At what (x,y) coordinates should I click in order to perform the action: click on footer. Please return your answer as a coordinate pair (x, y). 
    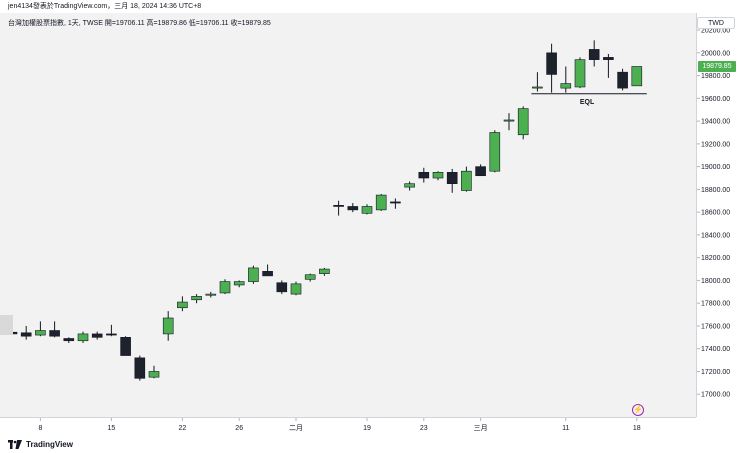
    Looking at the image, I should click on (370, 444).